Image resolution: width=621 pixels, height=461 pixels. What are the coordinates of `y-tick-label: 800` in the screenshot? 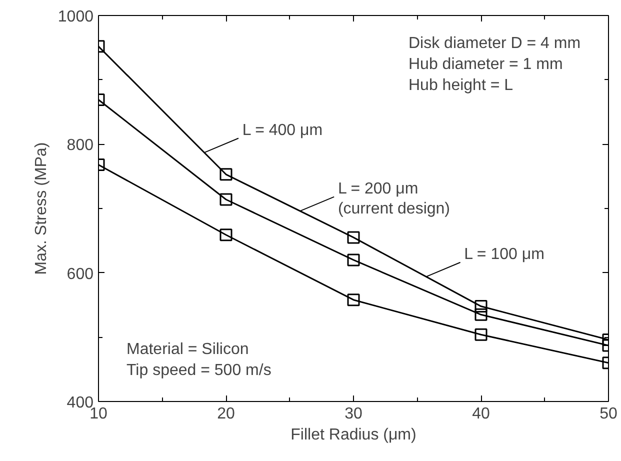 It's located at (80, 145).